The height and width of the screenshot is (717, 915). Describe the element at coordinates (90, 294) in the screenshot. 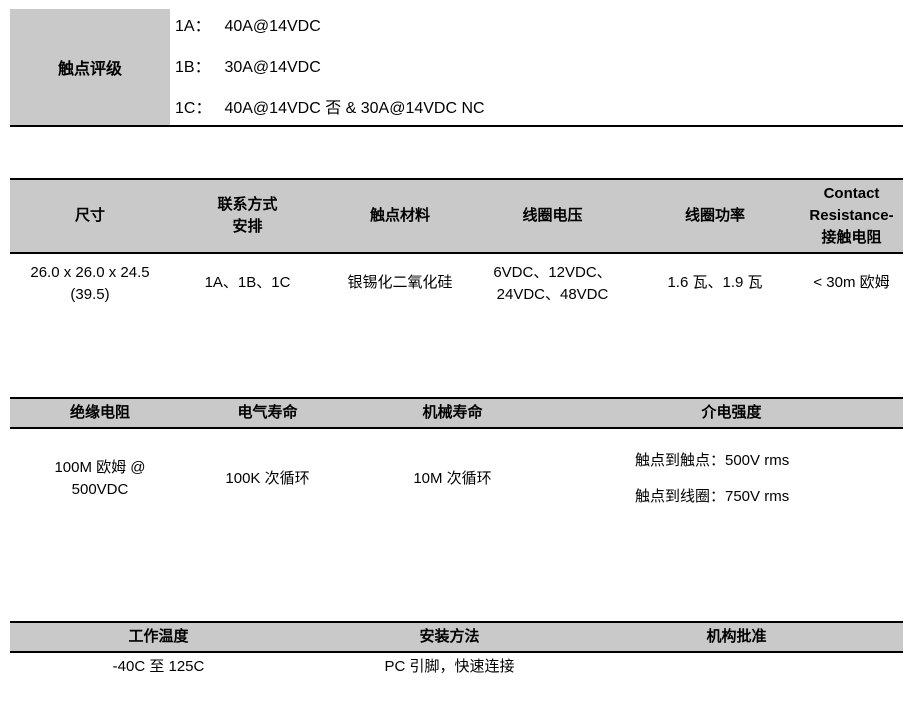

I see `spec-cell-dimensions-line2: (39.5)` at that location.